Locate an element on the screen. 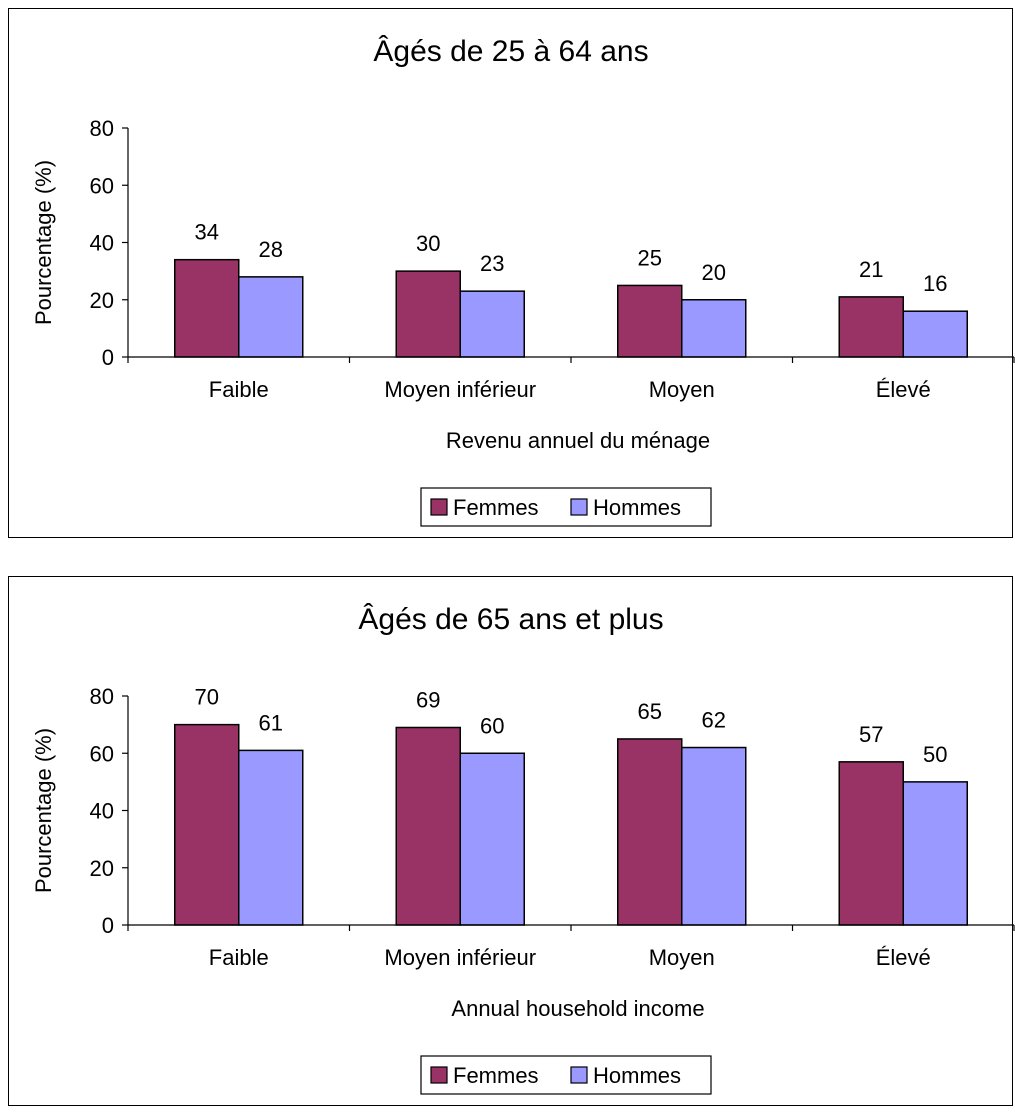 The width and height of the screenshot is (1015, 1113). chart-2-y-tick-label: 60 is located at coordinates (102, 753).